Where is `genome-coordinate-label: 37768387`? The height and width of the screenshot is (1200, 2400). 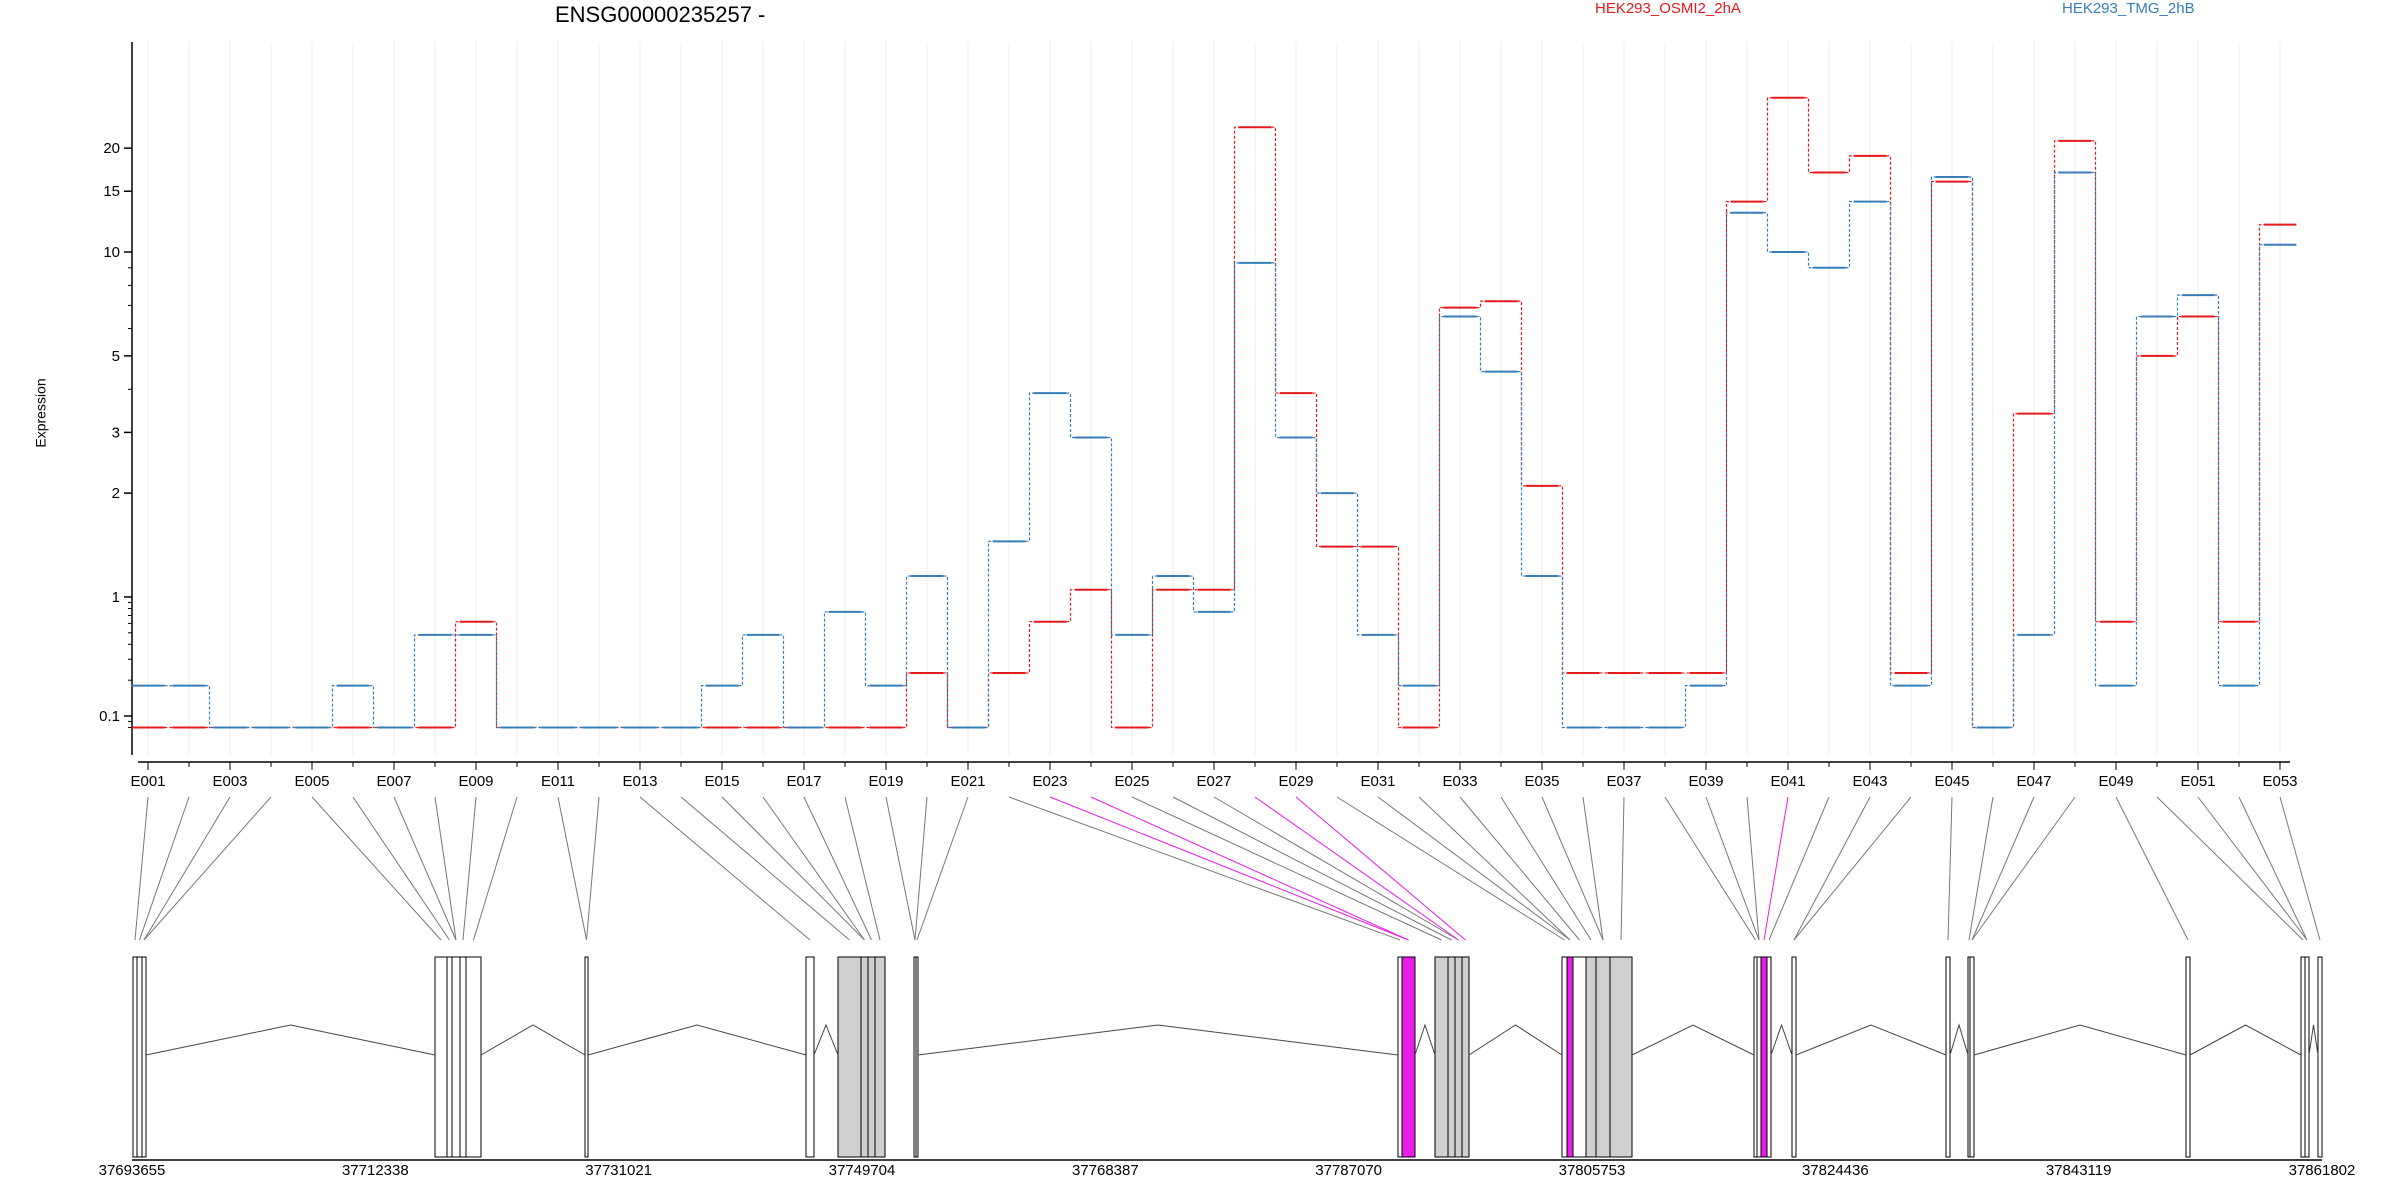 genome-coordinate-label: 37768387 is located at coordinates (1105, 1170).